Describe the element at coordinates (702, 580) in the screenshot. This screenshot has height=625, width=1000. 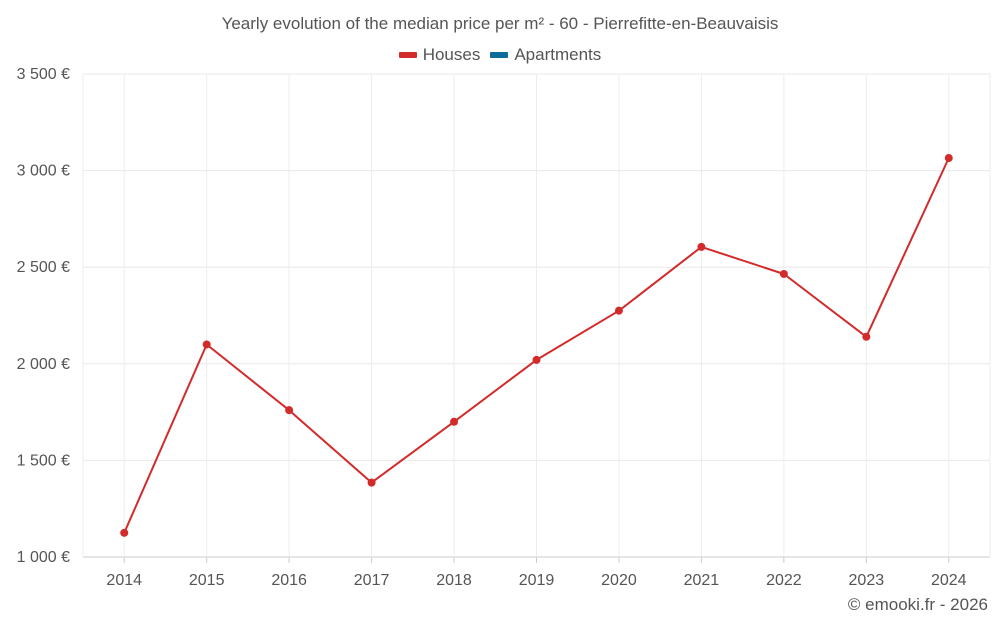
I see `x-tick-label: 2021` at that location.